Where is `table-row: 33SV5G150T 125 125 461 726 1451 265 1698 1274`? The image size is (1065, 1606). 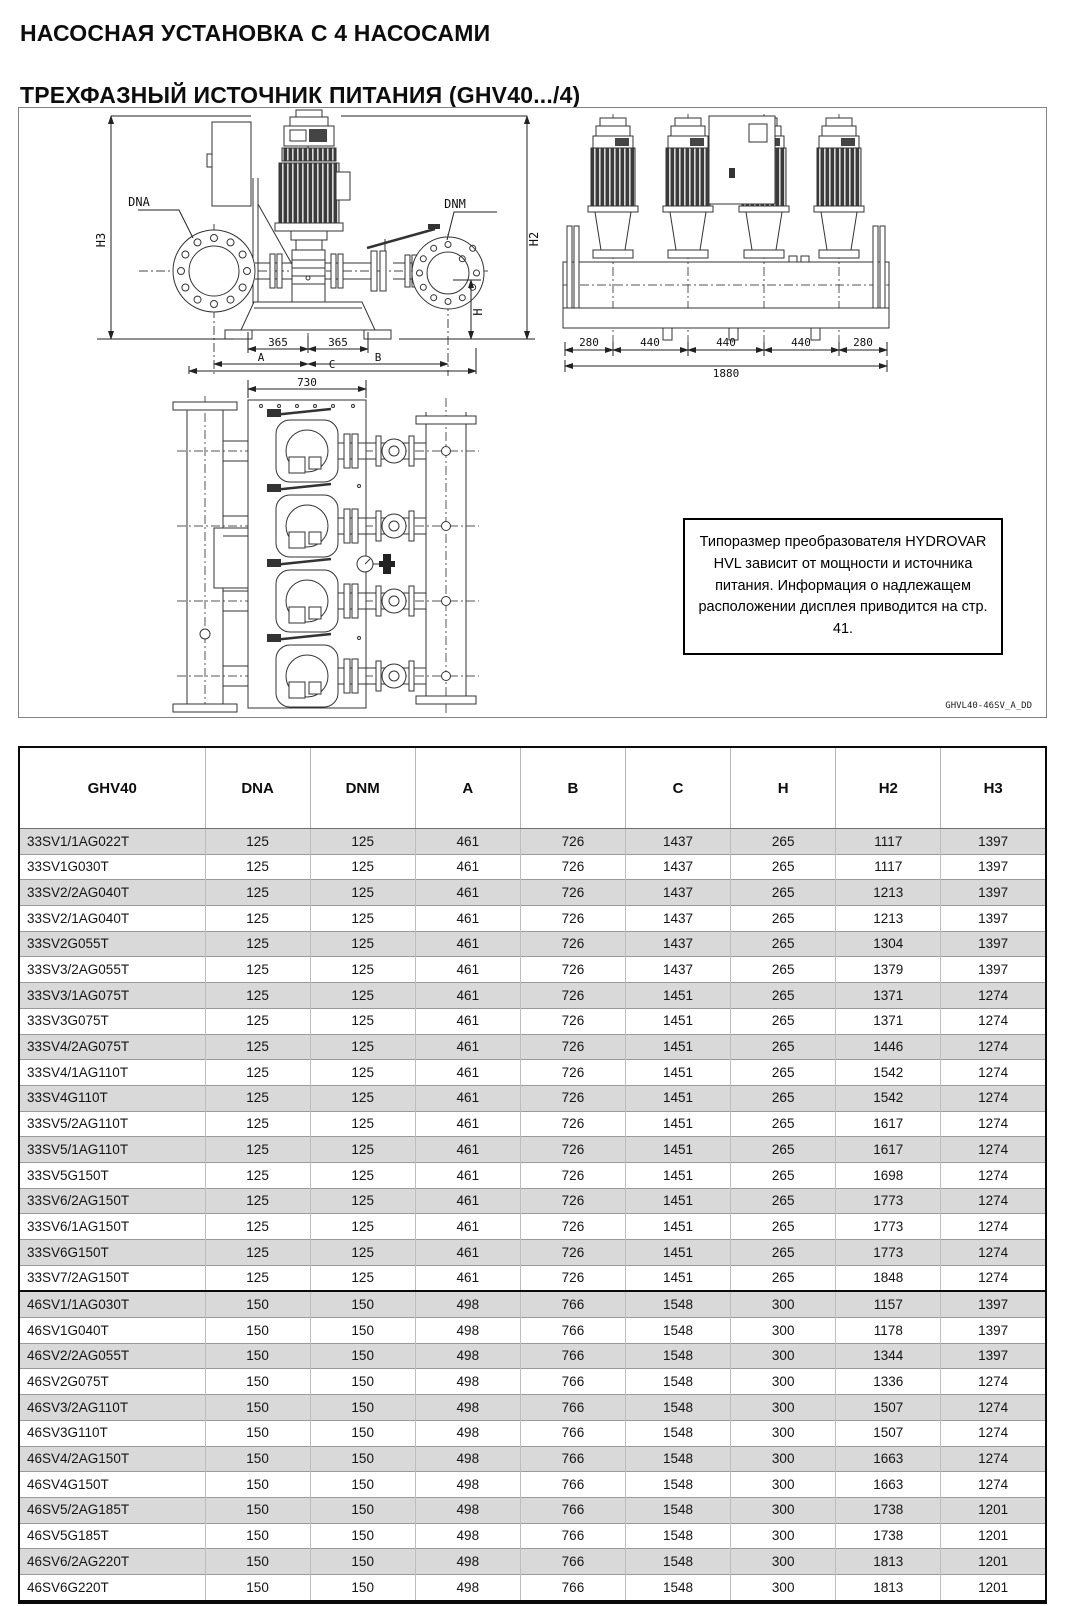
table-row: 33SV5G150T 125 125 461 726 1451 265 1698 1274 is located at coordinates (532, 1175).